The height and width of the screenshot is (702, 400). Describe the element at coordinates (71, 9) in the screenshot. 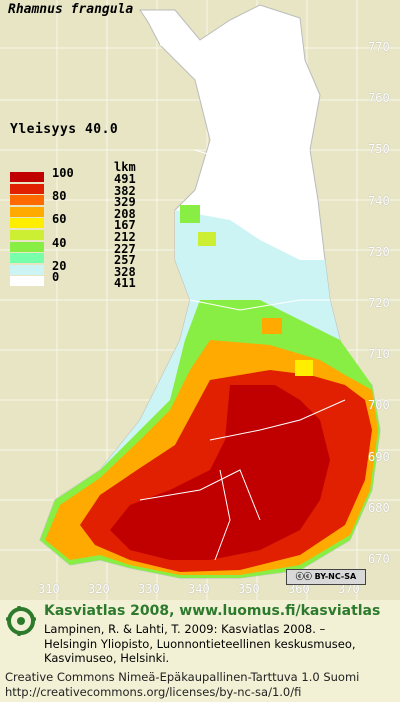

I see `species-name: Rhamnus frangula` at that location.